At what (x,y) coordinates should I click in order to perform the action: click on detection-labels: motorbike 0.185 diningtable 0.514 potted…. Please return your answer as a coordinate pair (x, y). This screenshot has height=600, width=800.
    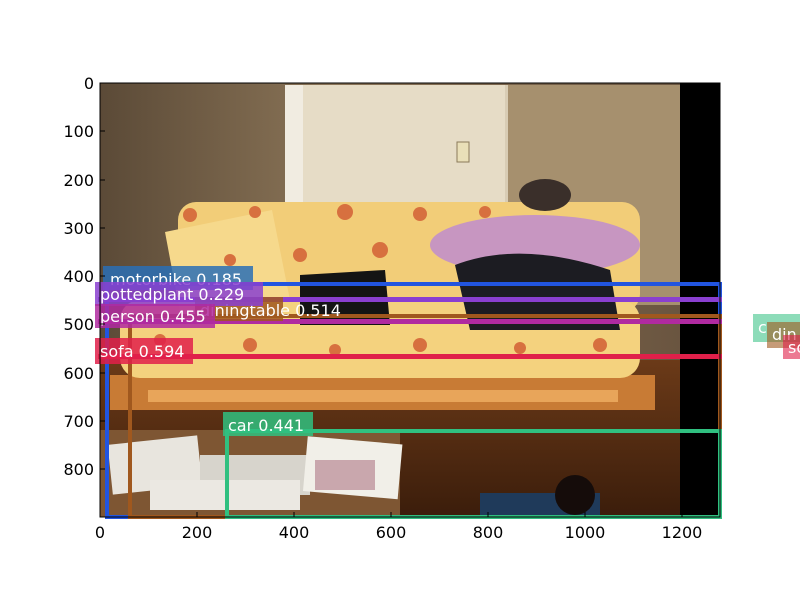
    Looking at the image, I should click on (218, 351).